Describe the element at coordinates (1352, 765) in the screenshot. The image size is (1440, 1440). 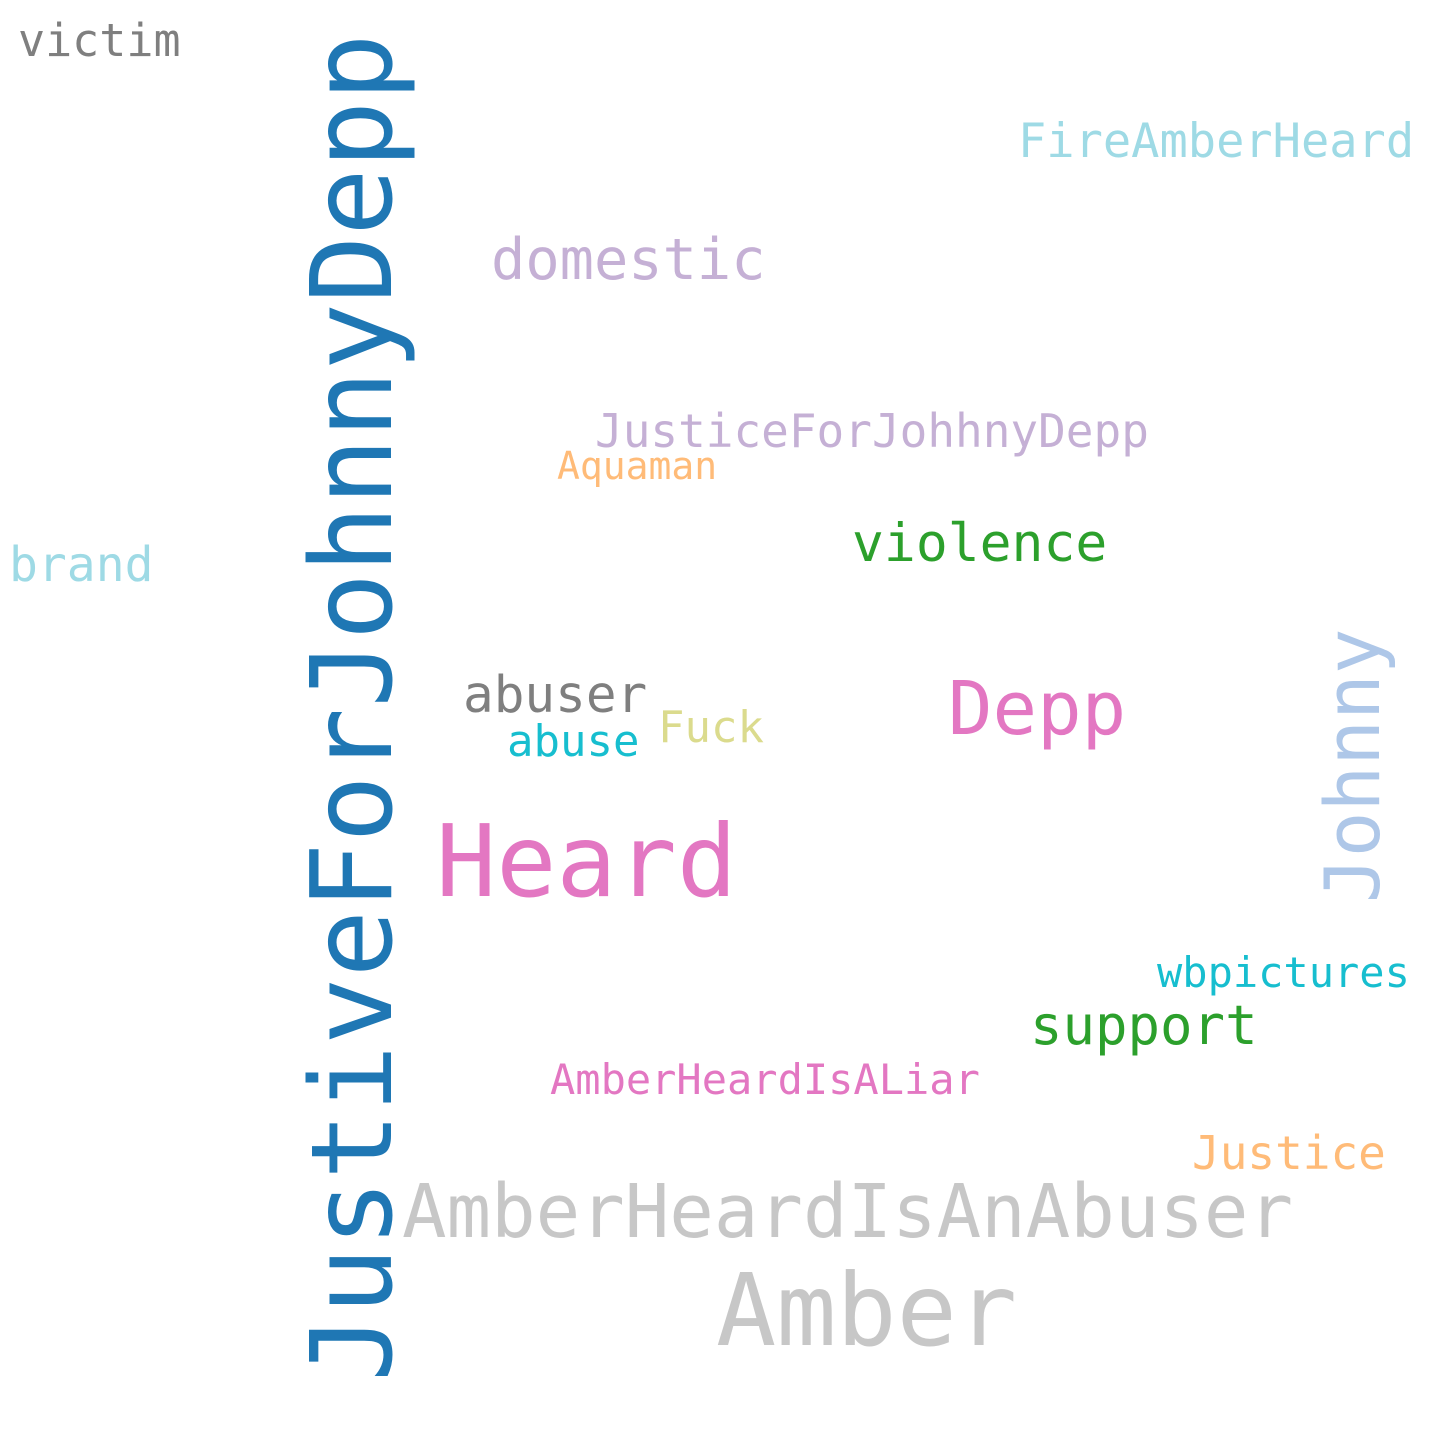
I see `word-johnny: Johnny` at that location.